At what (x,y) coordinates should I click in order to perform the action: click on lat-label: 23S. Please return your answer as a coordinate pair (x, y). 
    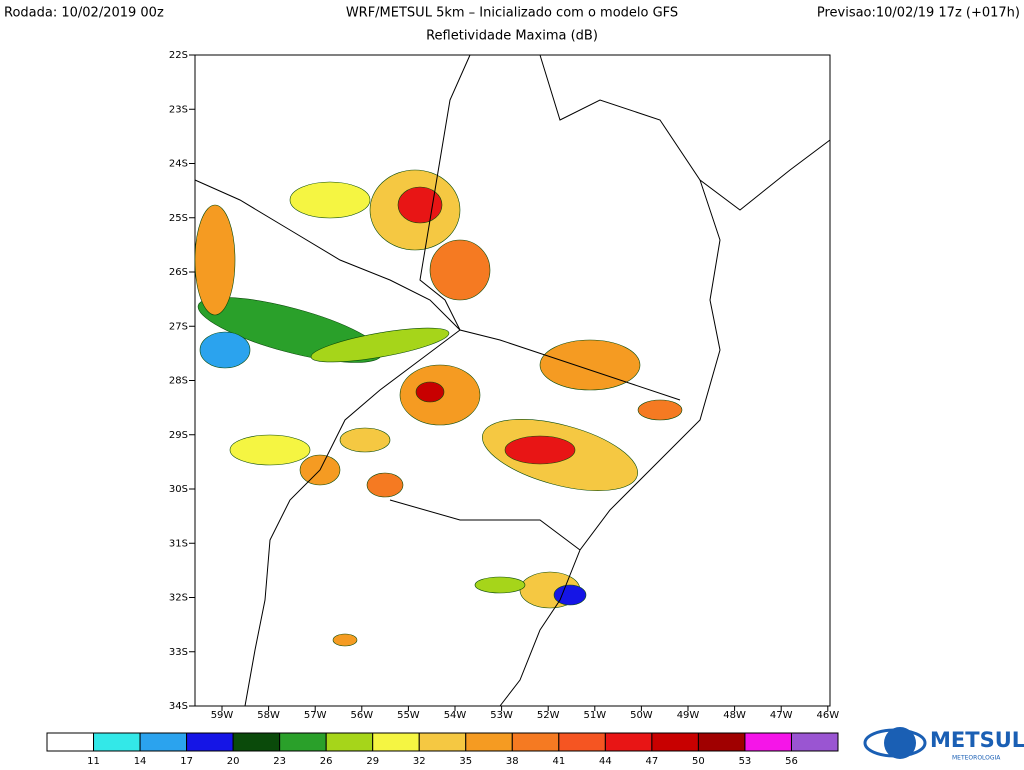
    Looking at the image, I should click on (178, 109).